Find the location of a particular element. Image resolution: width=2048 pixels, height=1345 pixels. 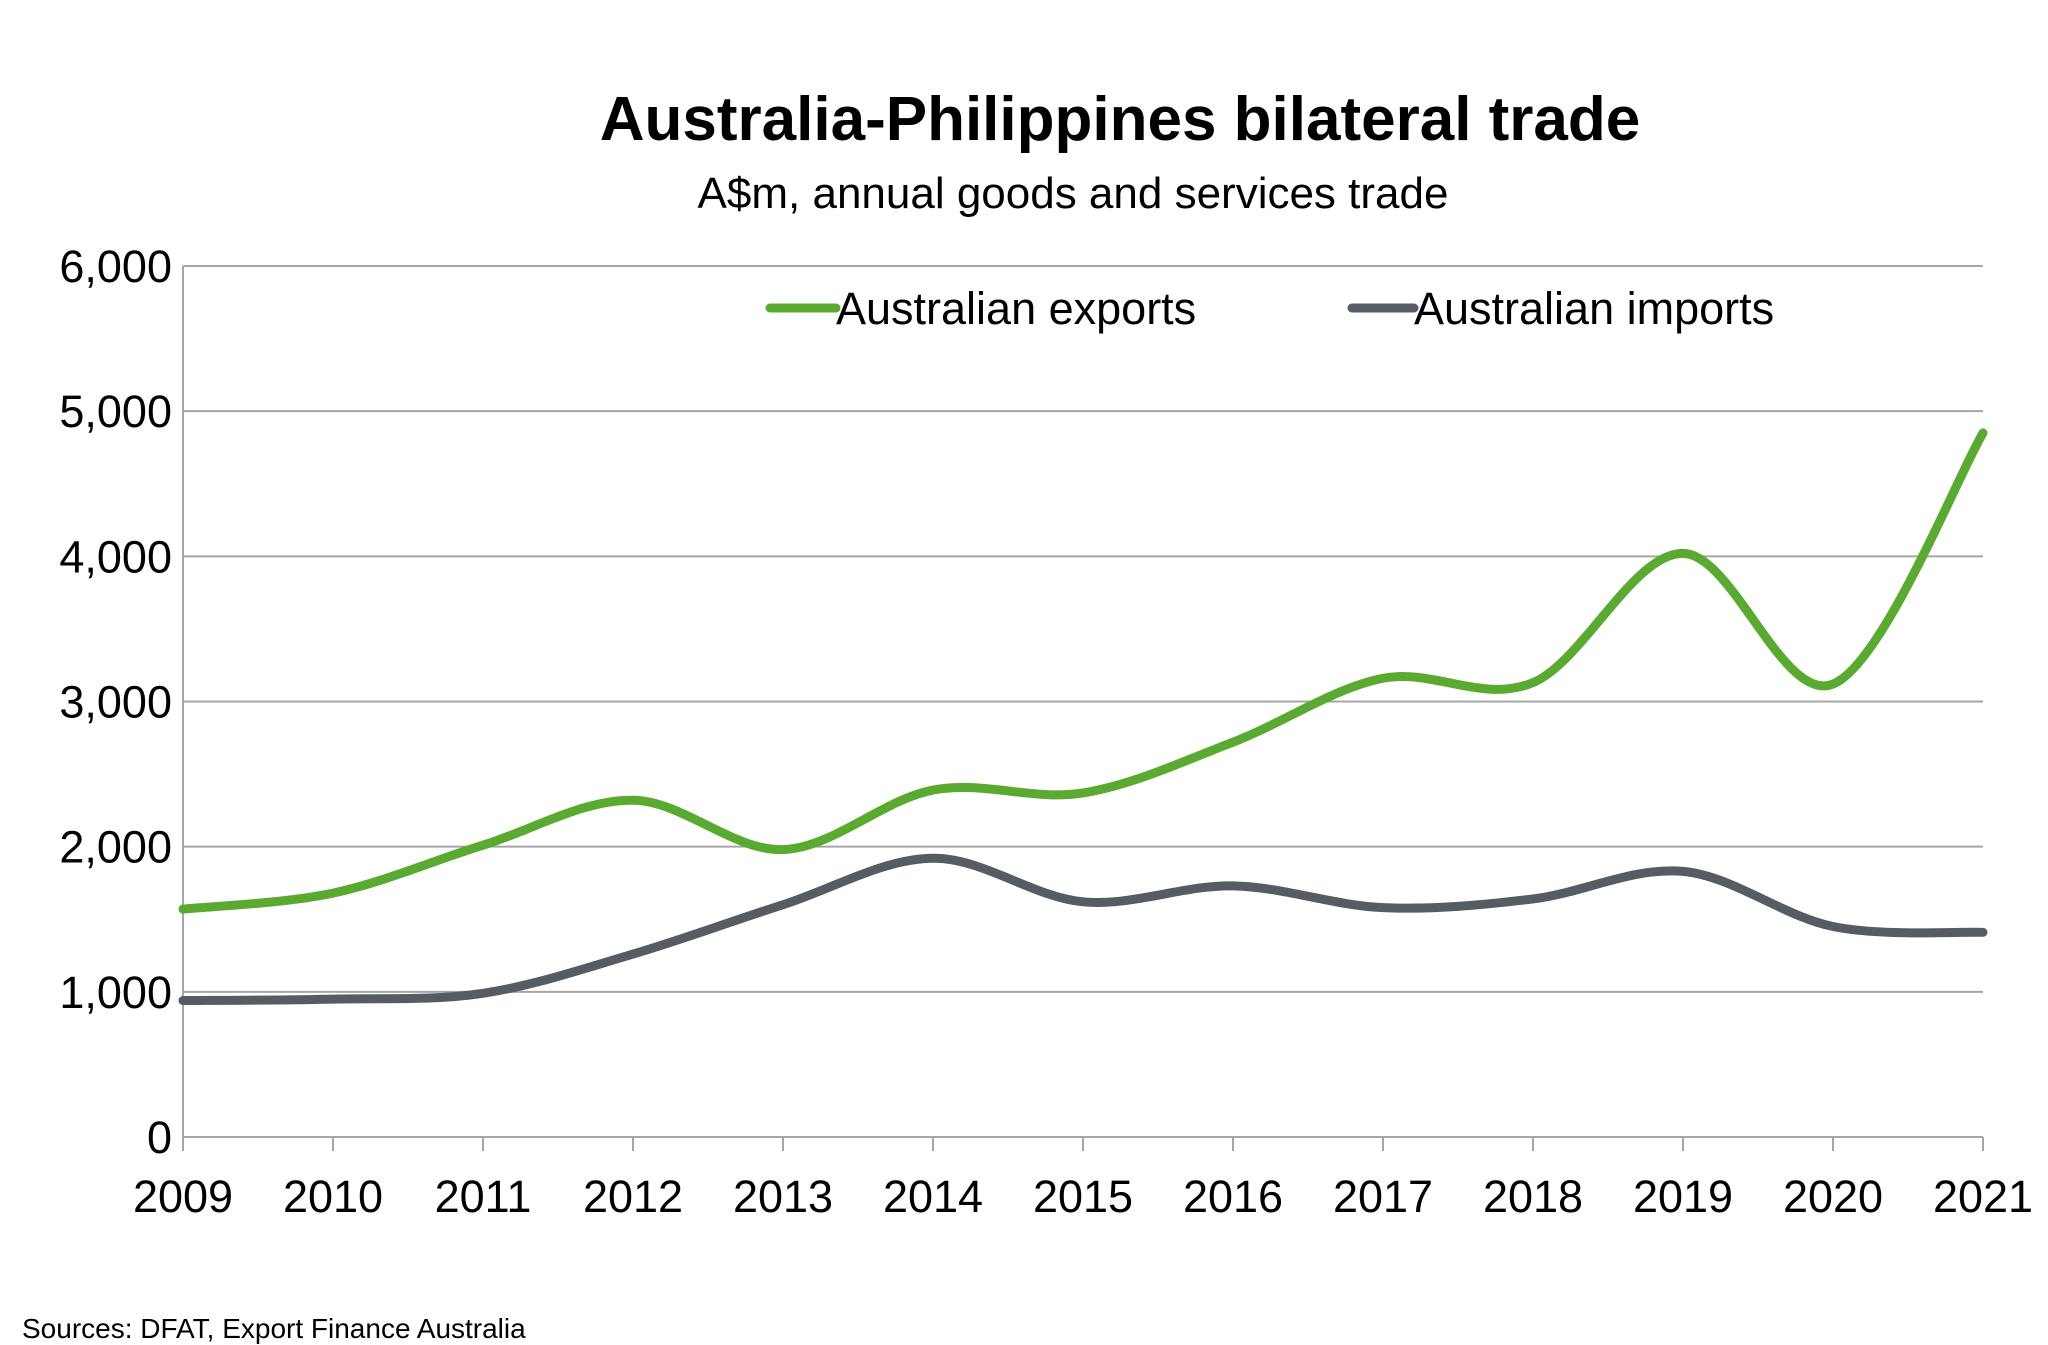

y-tick-label: 6,000 is located at coordinates (115, 266).